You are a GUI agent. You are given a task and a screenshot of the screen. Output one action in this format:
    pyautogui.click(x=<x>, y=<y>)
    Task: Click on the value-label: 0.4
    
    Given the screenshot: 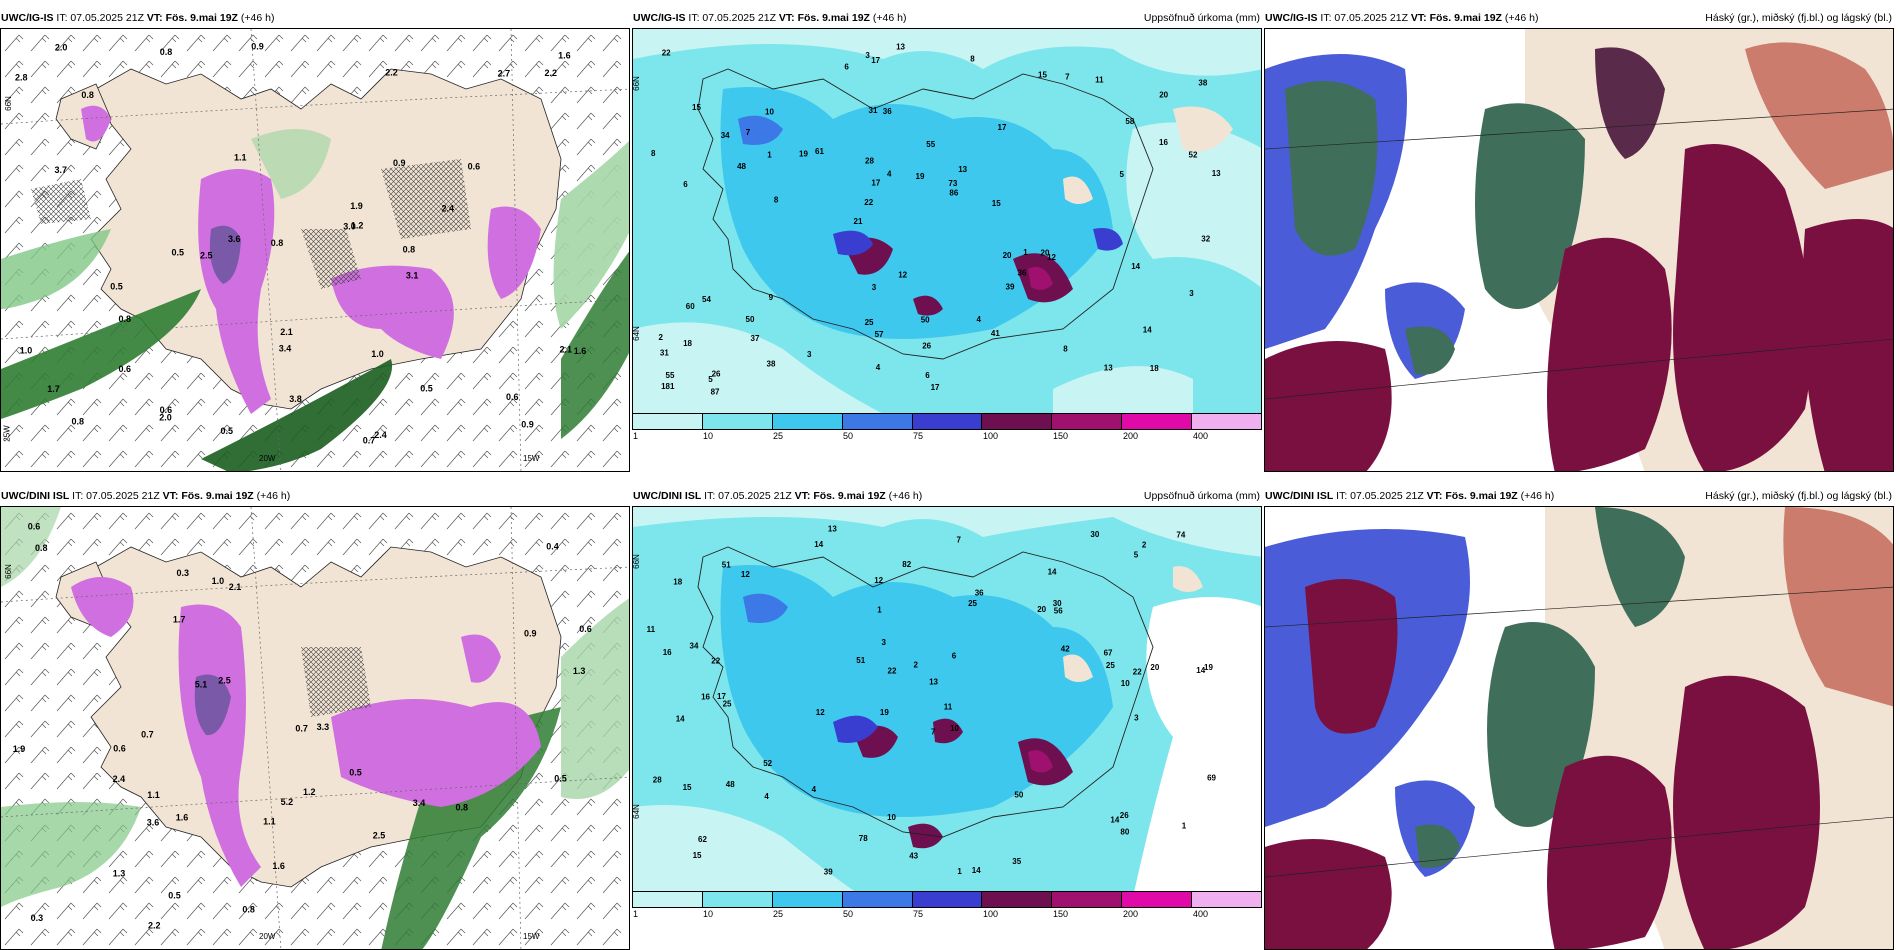 What is the action you would take?
    pyautogui.click(x=552, y=547)
    